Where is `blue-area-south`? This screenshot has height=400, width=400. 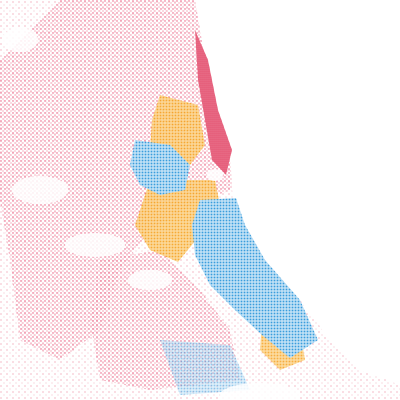 blue-area-south is located at coordinates (255, 278).